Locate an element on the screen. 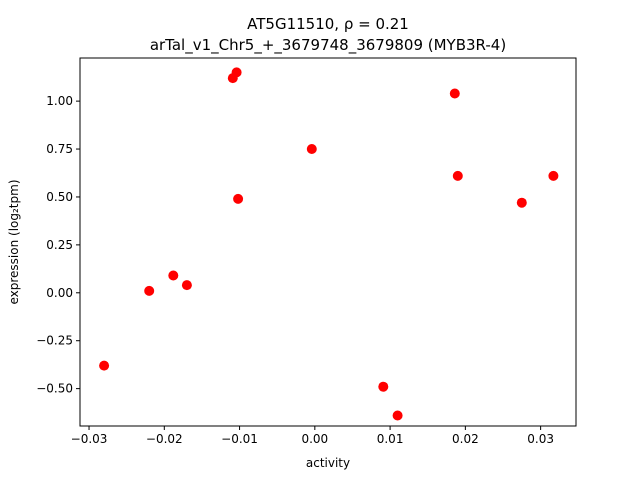  y-tick-label: 1.00 is located at coordinates (59, 101).